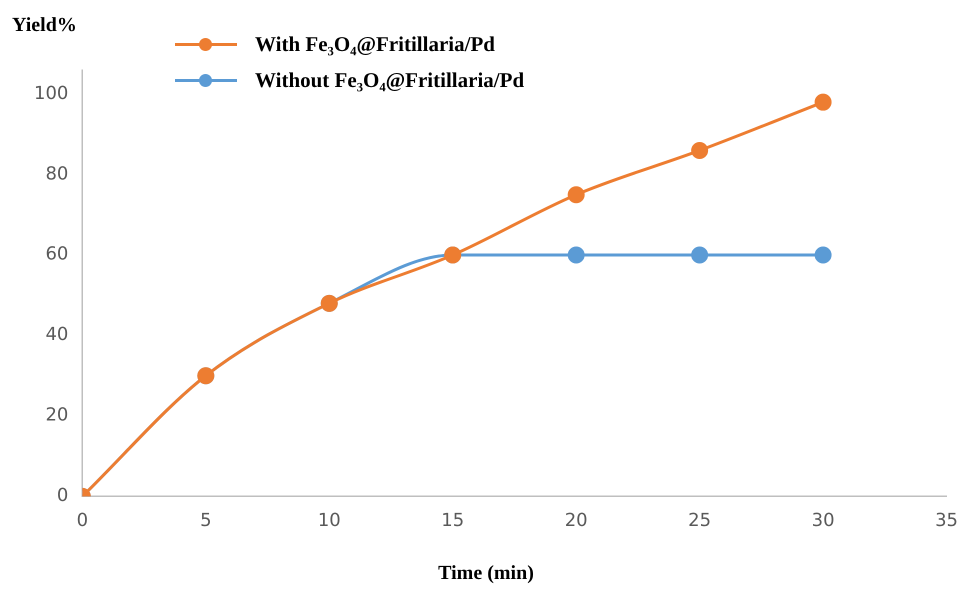 This screenshot has width=972, height=594. I want to click on x-tick-label: 30, so click(823, 520).